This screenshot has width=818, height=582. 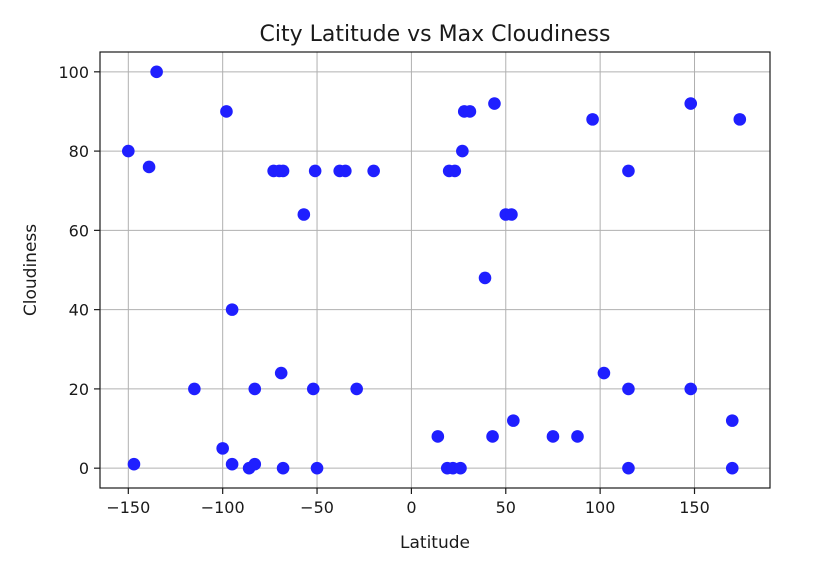 I want to click on y-axis-label: Cloudiness, so click(x=31, y=270).